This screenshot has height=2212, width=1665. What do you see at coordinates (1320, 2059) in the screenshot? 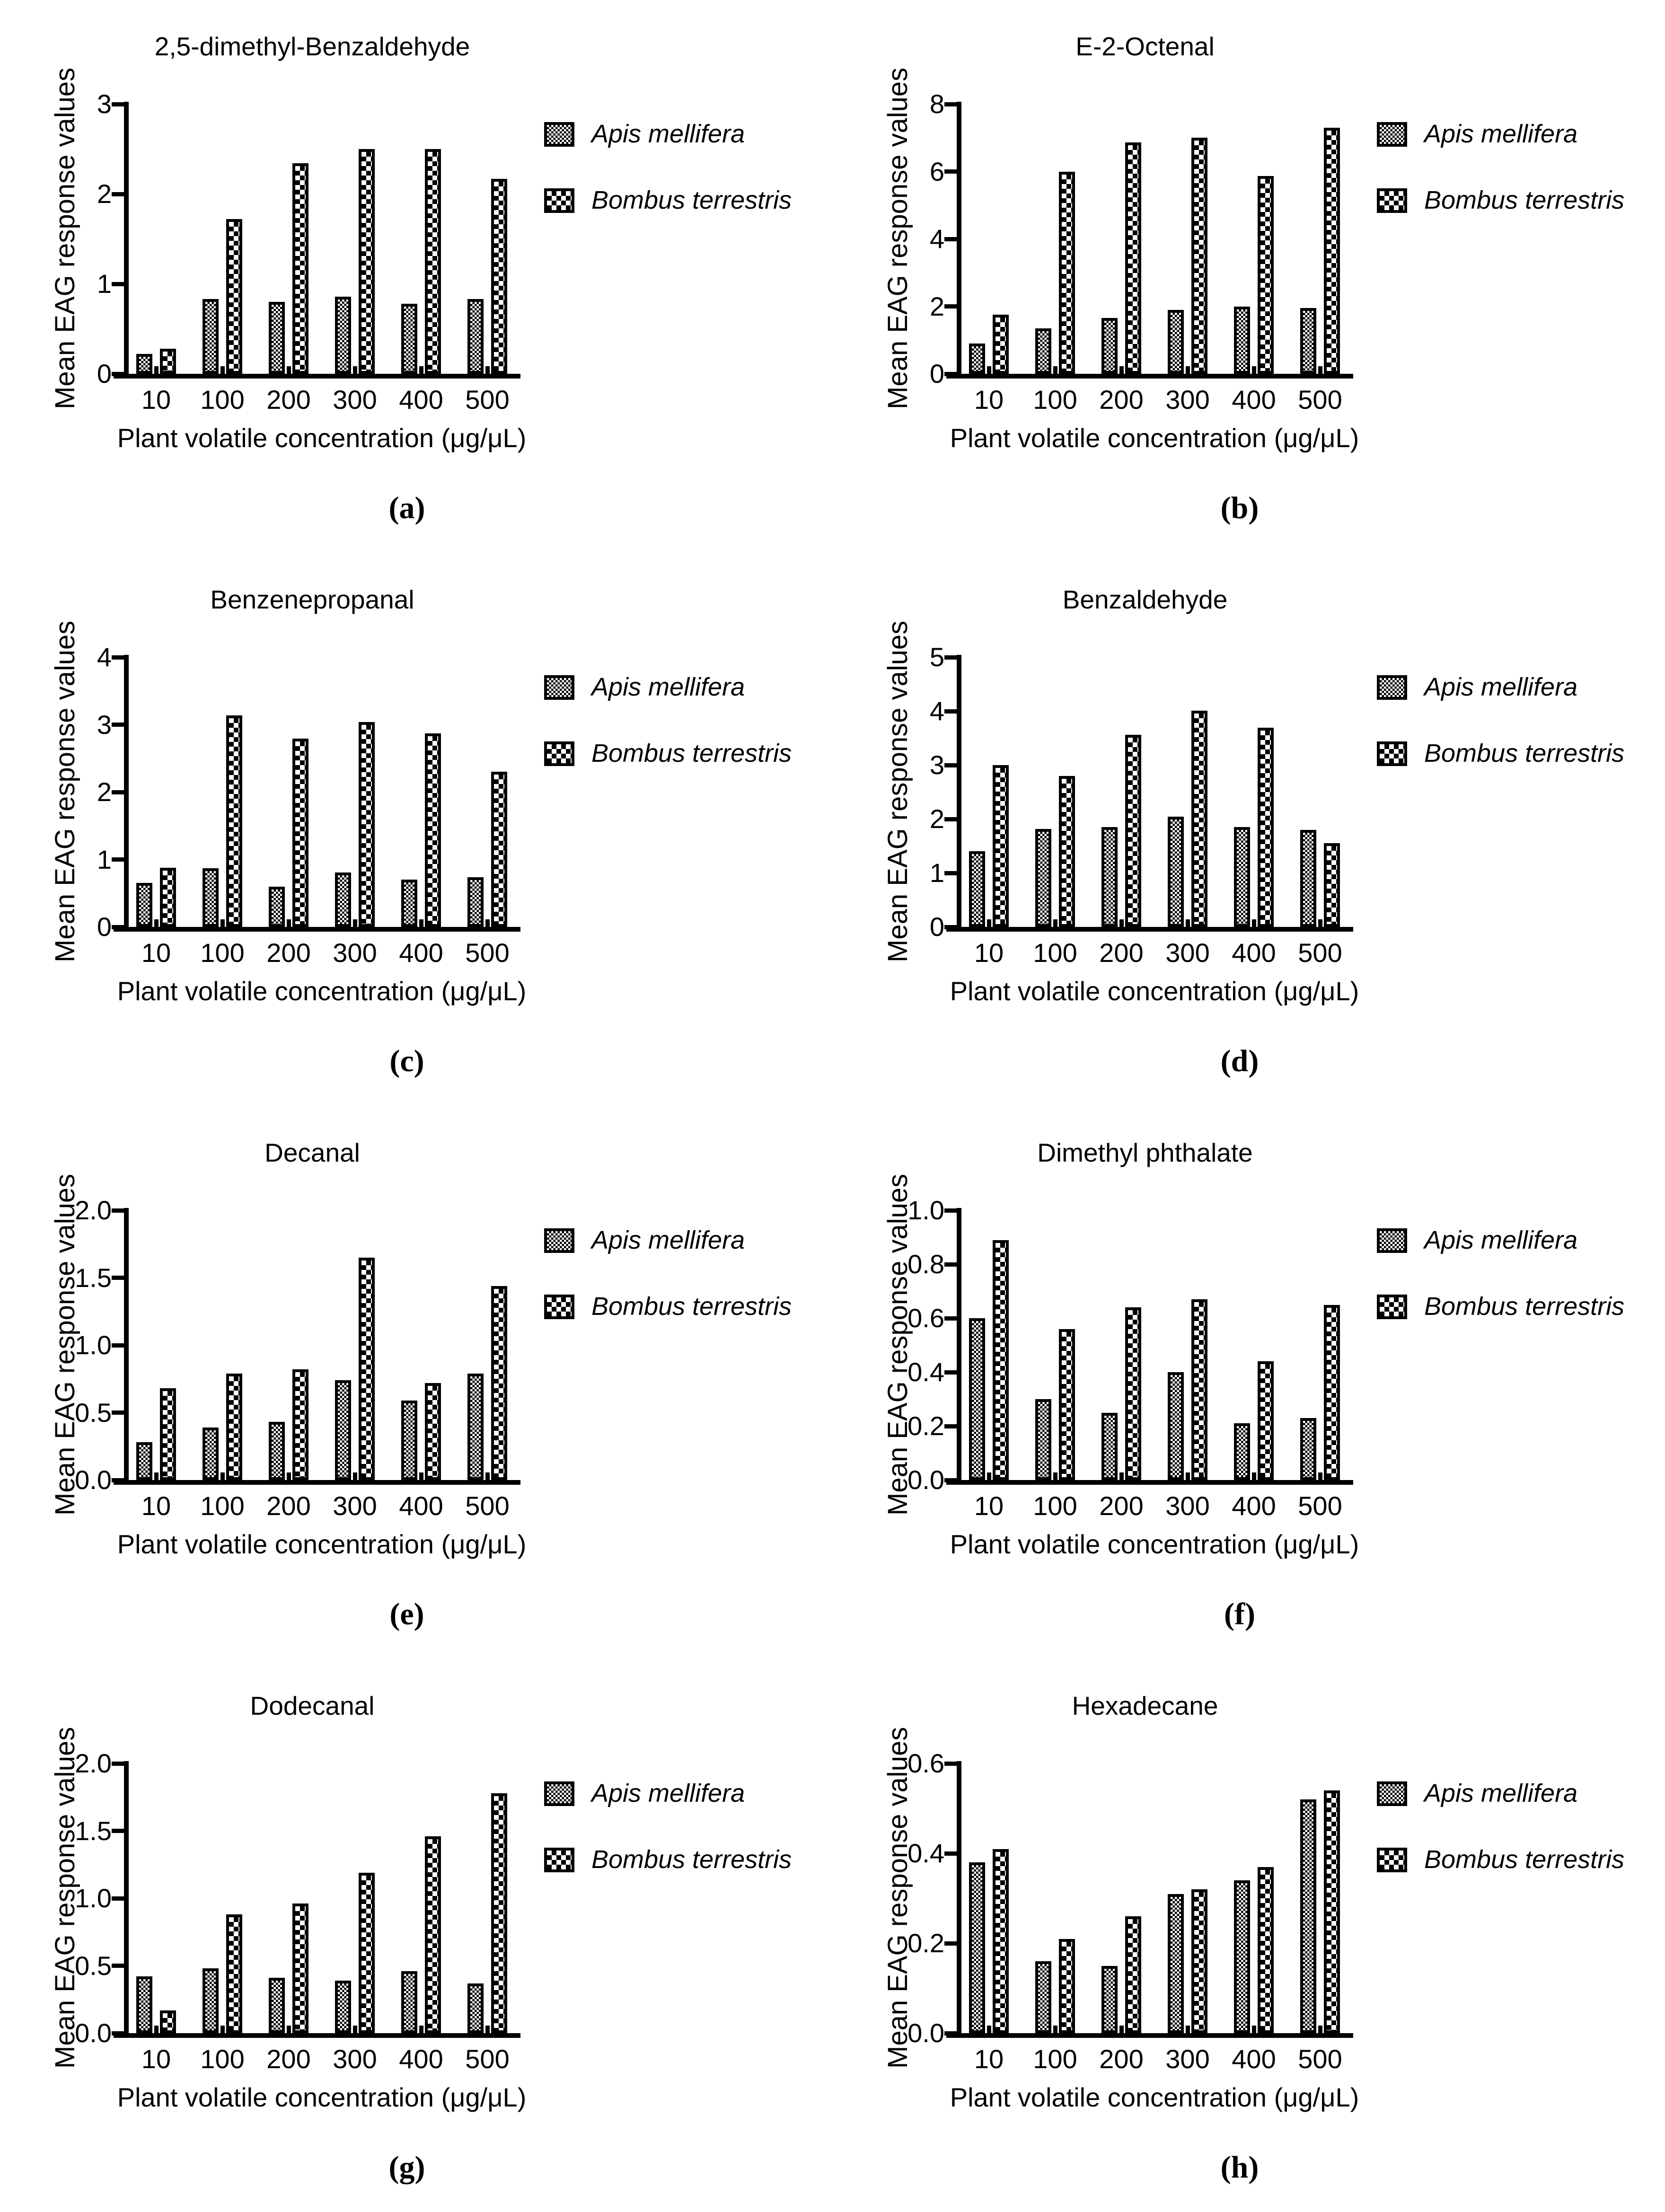
I see `x-category-label: 500` at bounding box center [1320, 2059].